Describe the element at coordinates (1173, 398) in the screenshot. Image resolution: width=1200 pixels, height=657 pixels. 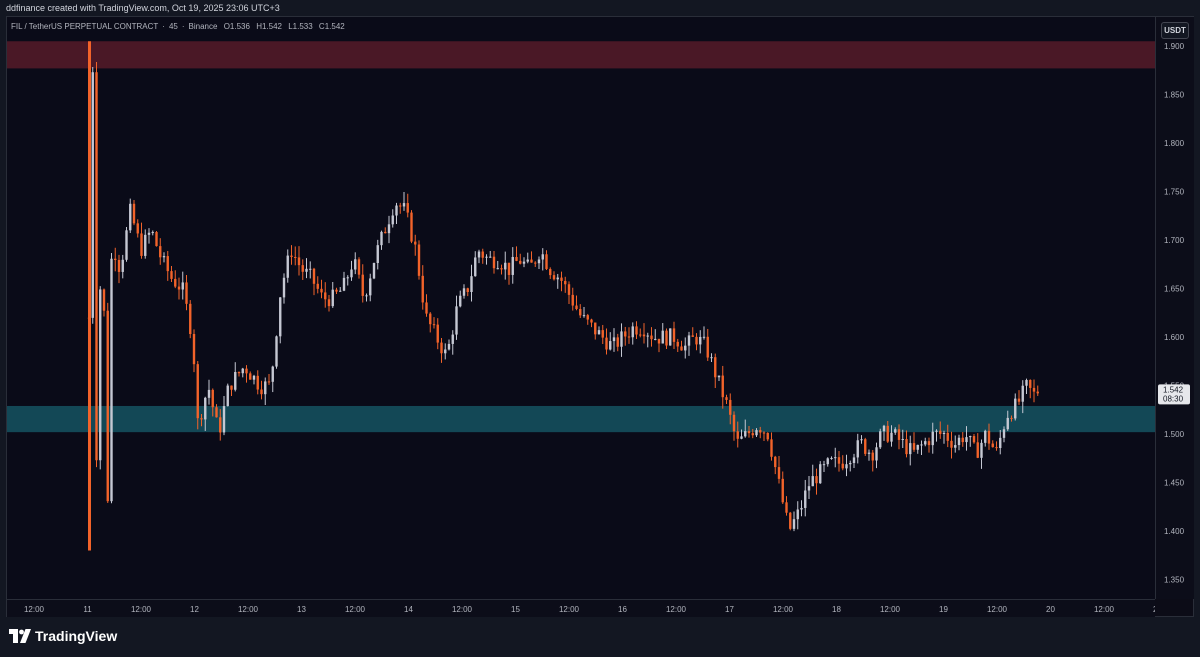
I see `last-price-countdown: 08:30` at that location.